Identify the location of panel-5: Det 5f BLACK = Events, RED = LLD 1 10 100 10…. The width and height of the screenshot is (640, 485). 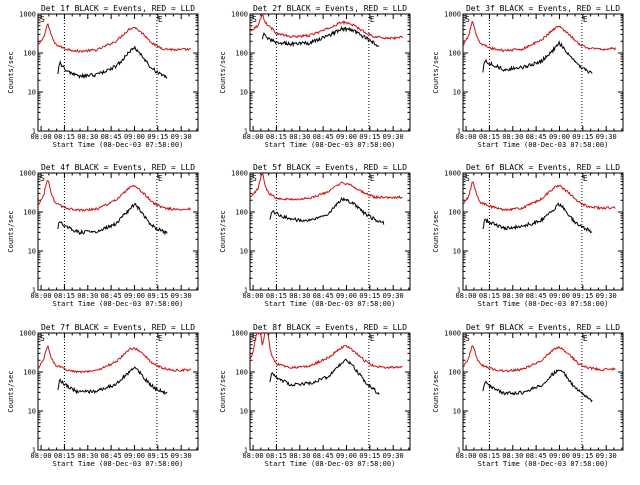
(315, 235).